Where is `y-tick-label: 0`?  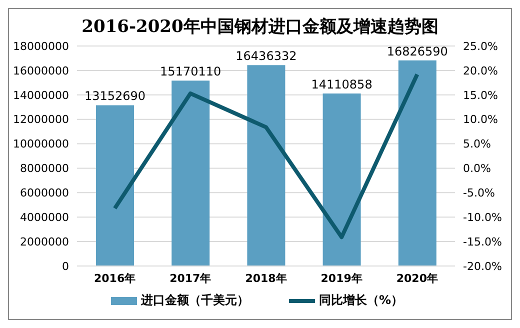 y-tick-label: 0 is located at coordinates (65, 266).